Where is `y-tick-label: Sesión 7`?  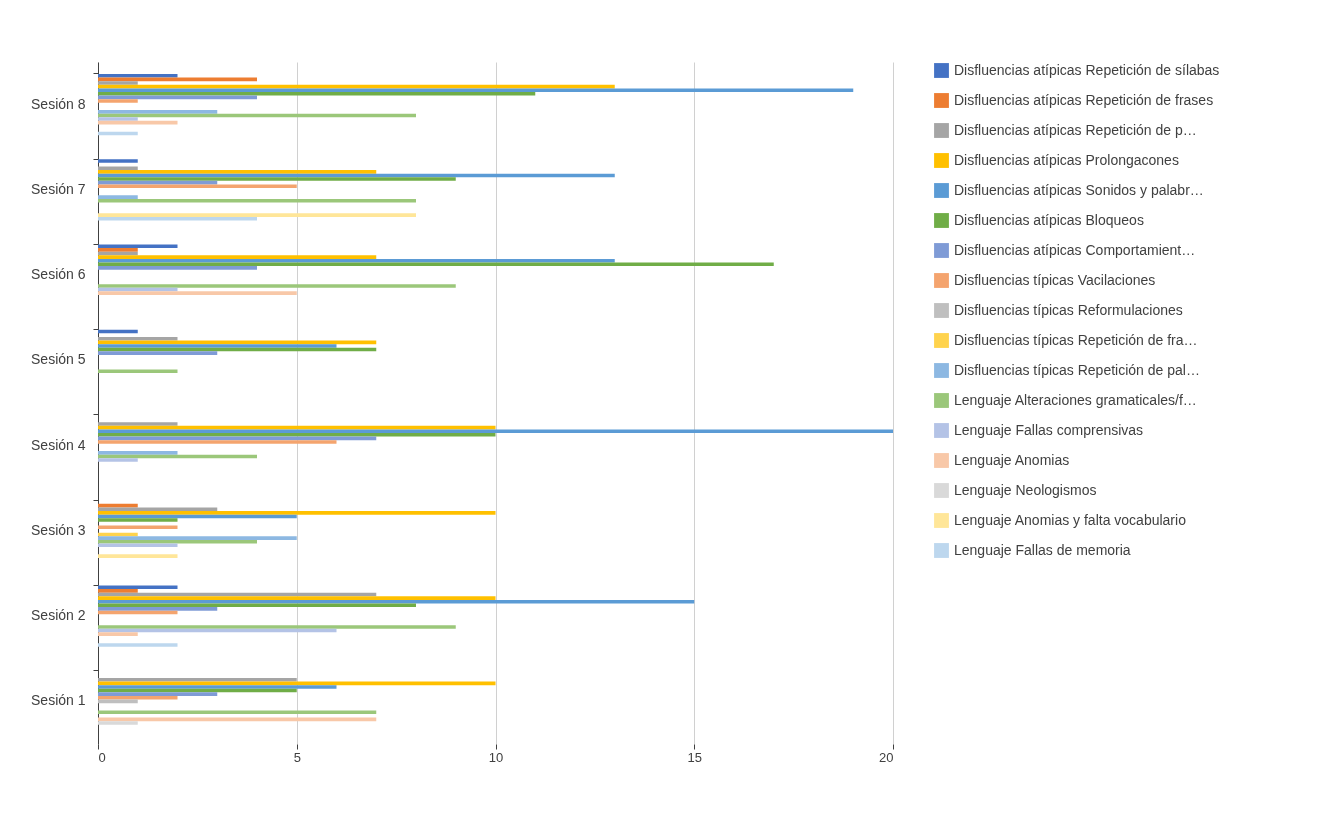 y-tick-label: Sesión 7 is located at coordinates (58, 188).